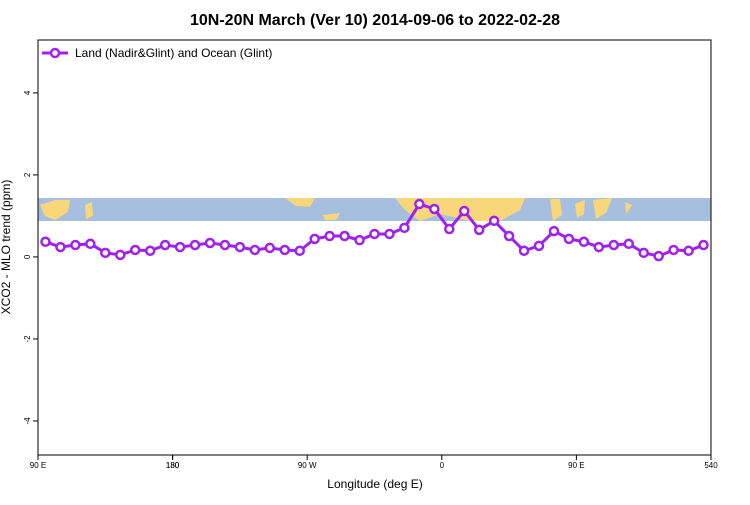  I want to click on x-tick-label: 180, so click(173, 465).